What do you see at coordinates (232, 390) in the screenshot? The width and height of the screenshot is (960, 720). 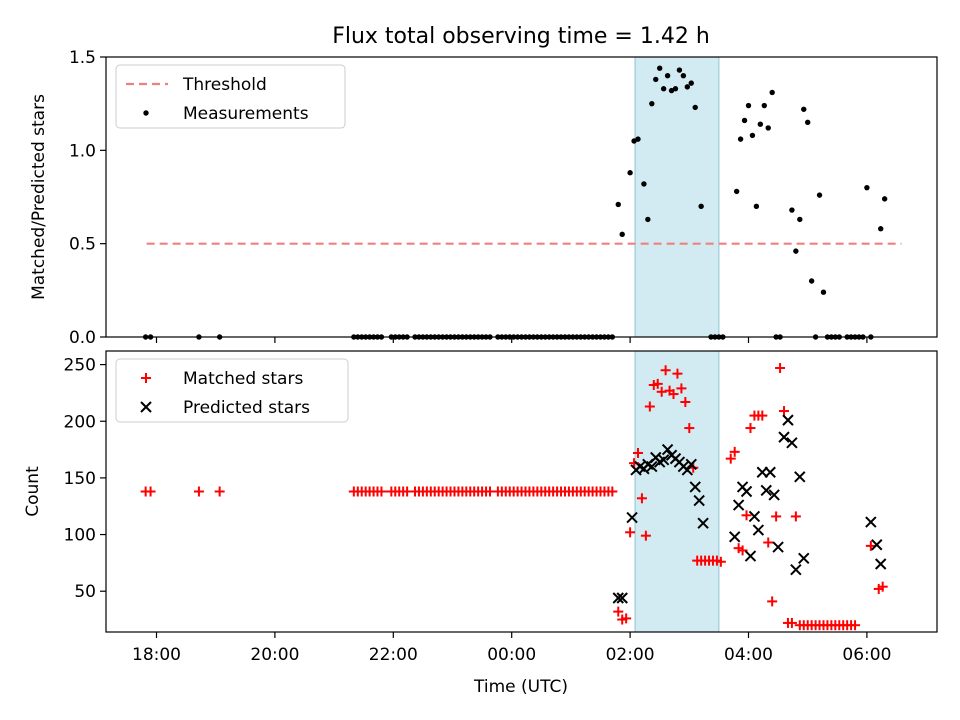 I see `bottom-legend-box` at bounding box center [232, 390].